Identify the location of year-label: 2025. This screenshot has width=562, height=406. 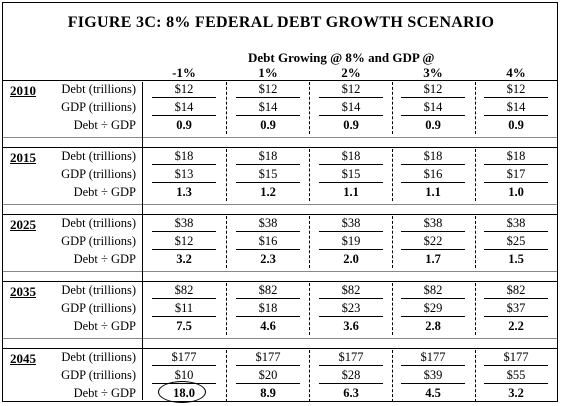
(23, 224).